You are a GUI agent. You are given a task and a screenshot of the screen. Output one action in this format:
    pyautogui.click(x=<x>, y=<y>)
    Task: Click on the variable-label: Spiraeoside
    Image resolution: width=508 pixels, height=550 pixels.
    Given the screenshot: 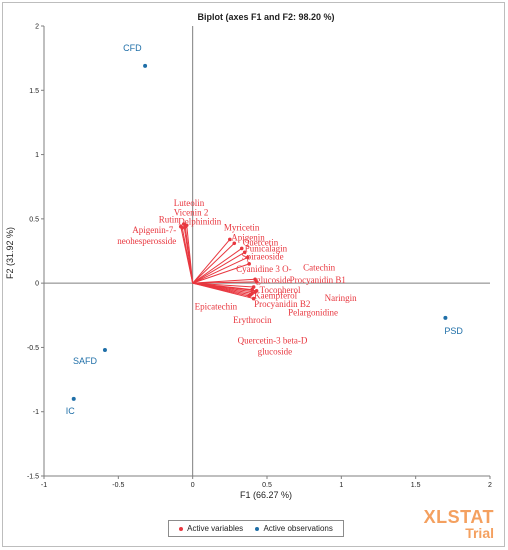 What is the action you would take?
    pyautogui.click(x=263, y=256)
    